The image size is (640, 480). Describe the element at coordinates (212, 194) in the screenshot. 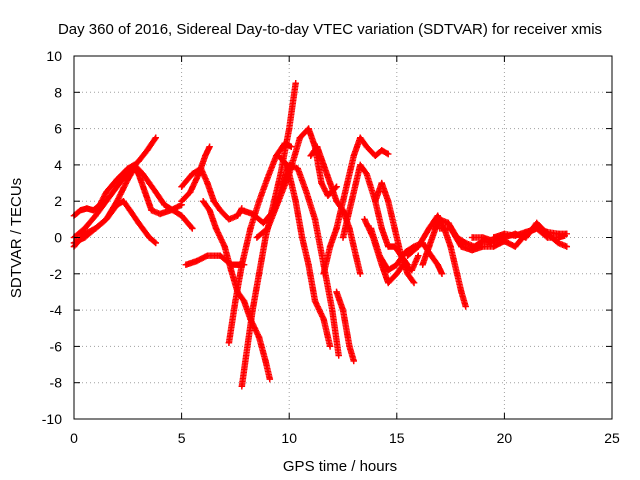

I see `series-arc6` at that location.